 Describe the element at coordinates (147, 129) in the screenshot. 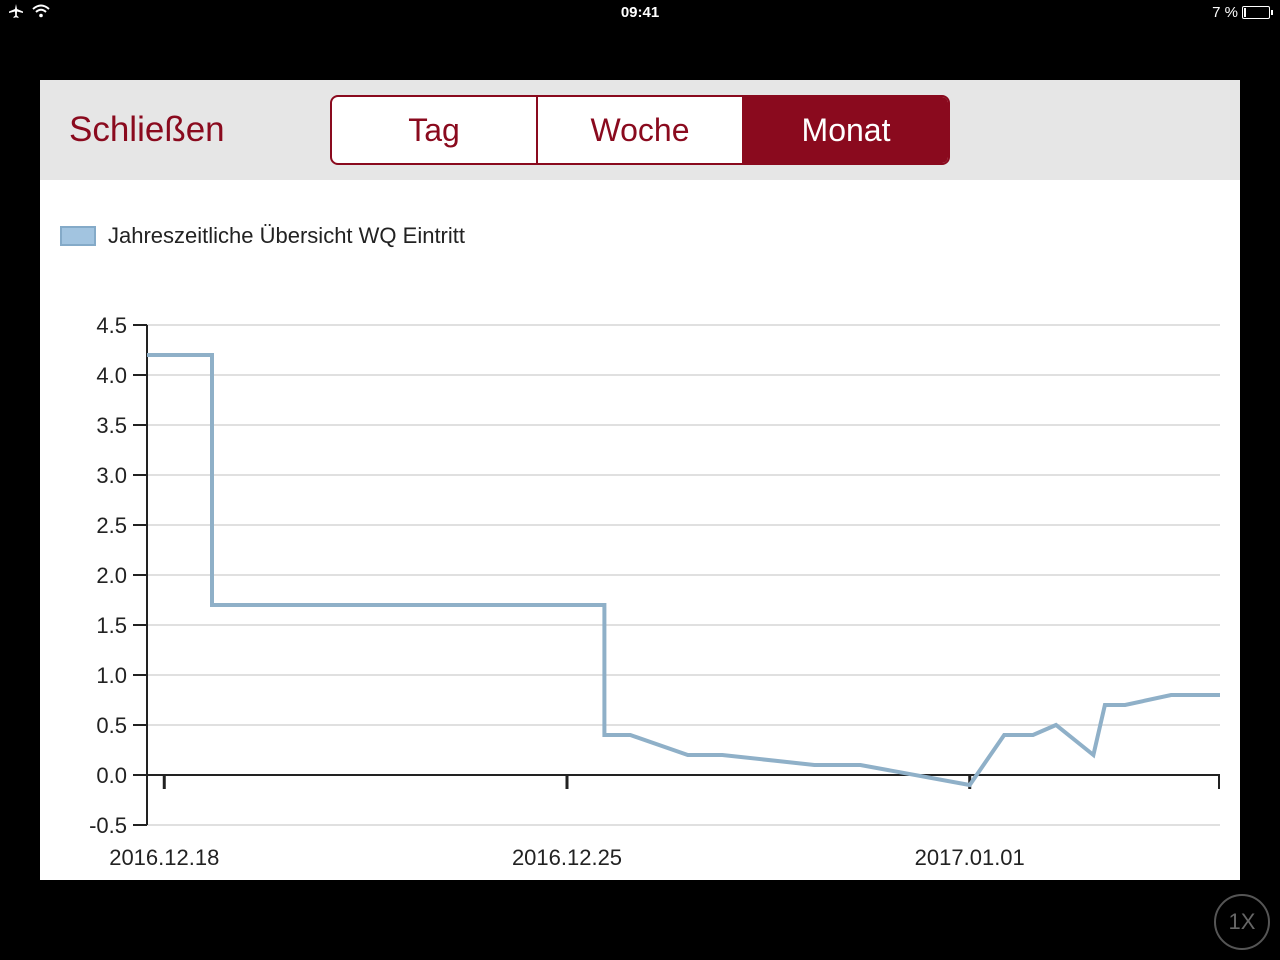

I see `close-button: Schließen` at that location.